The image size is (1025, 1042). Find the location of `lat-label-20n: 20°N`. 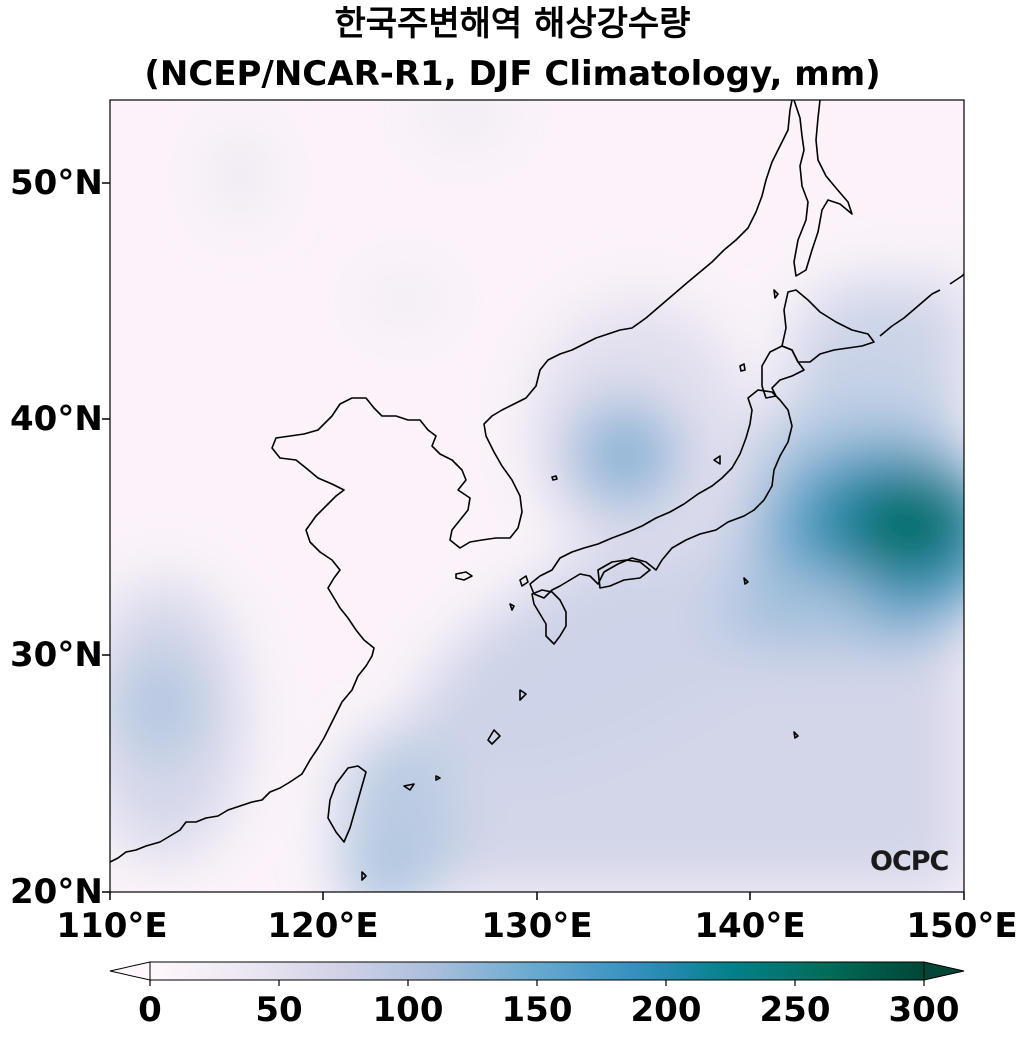

lat-label-20n: 20°N is located at coordinates (56, 892).